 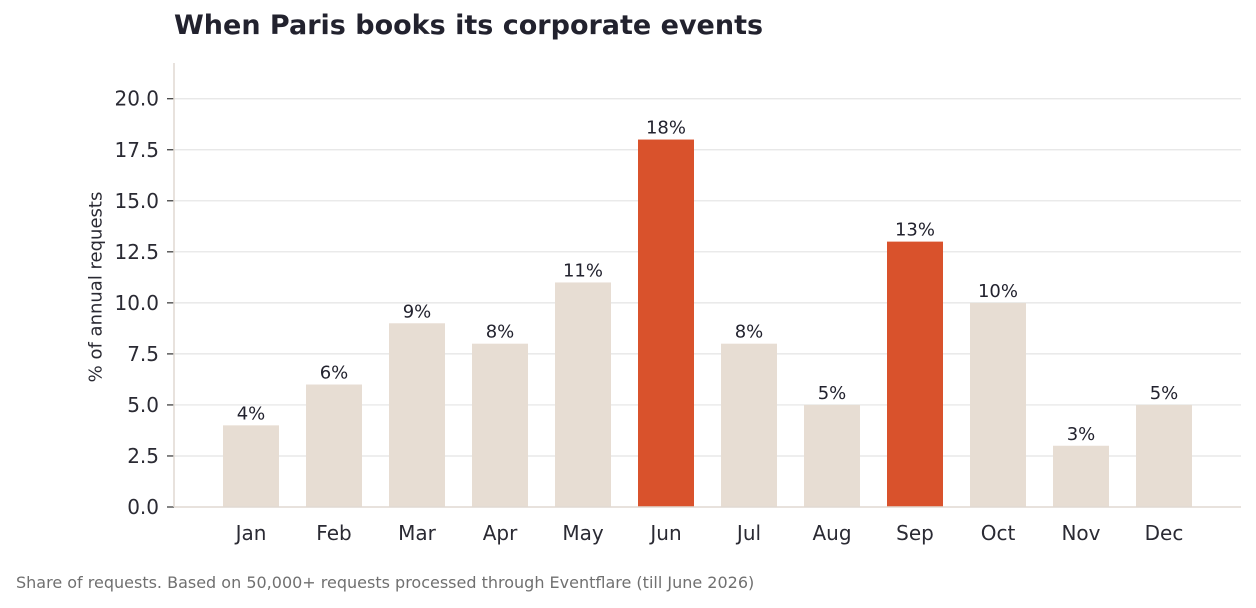 I want to click on x-tick-label: Jun, so click(x=664, y=533).